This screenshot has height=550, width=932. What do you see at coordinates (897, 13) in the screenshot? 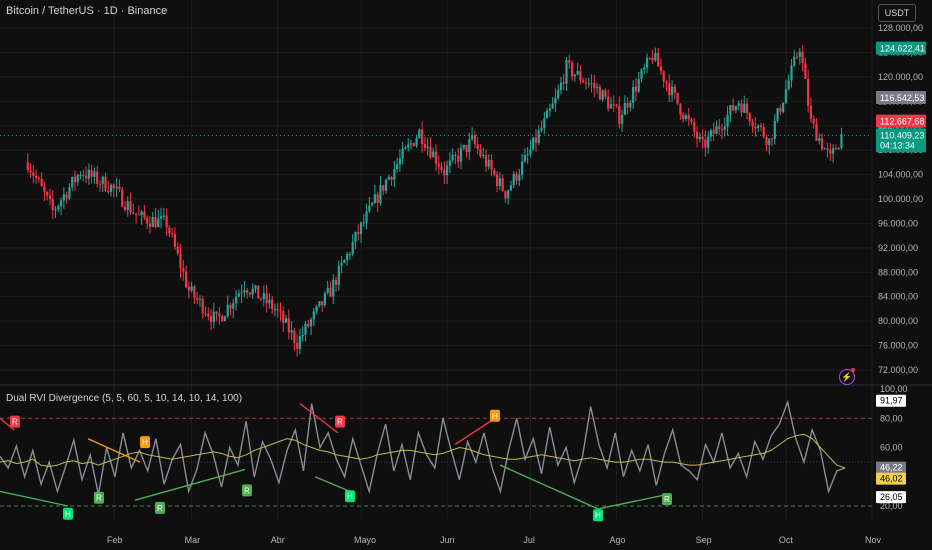
I see `currency-selector: USDT` at bounding box center [897, 13].